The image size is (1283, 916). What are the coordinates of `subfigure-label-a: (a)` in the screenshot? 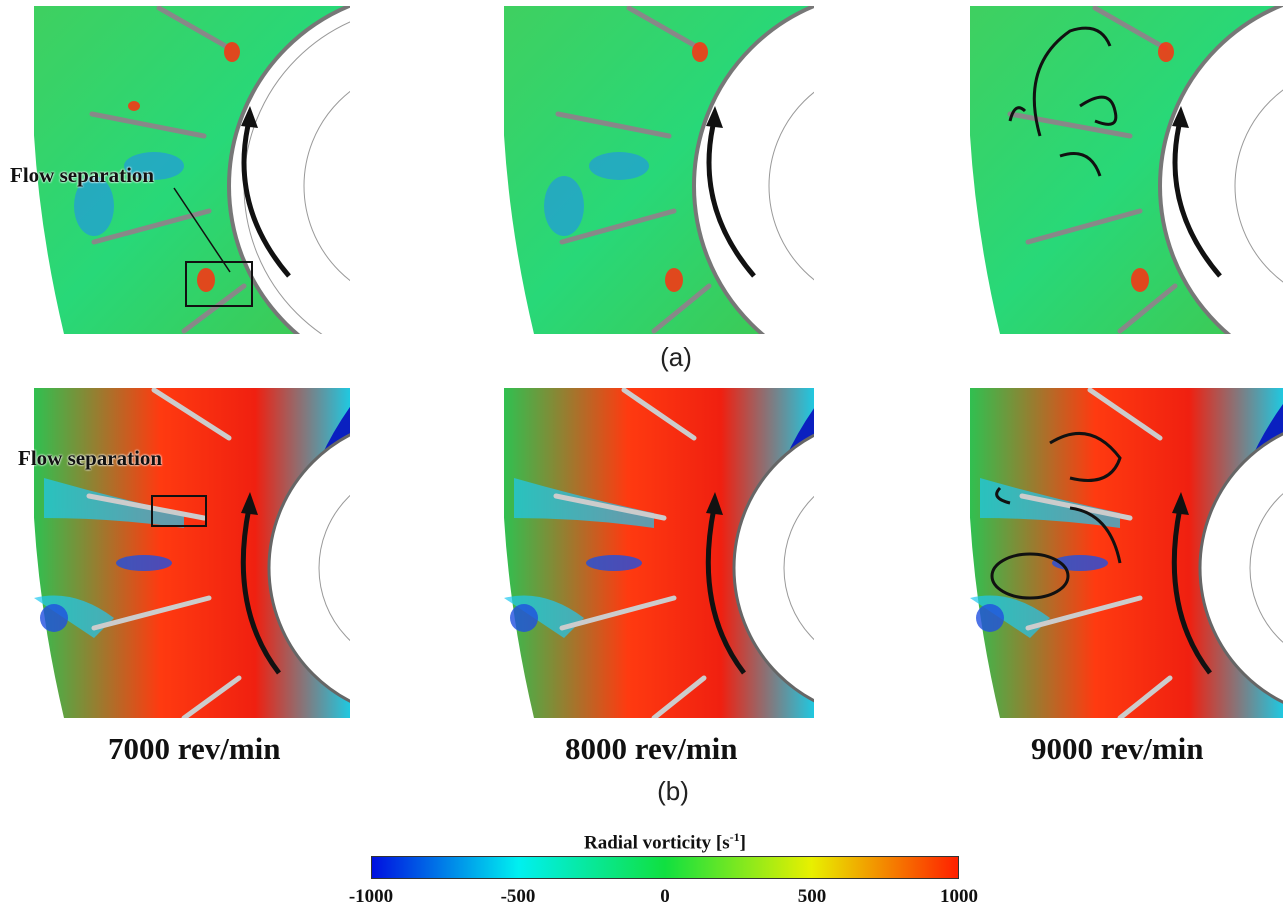 It's located at (676, 357).